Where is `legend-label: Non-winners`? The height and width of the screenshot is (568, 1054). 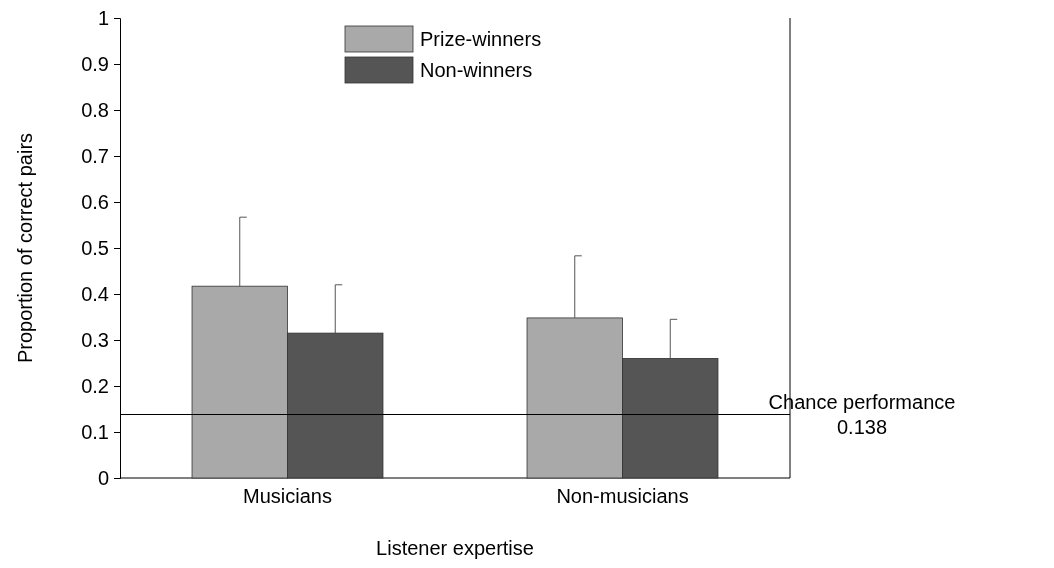
legend-label: Non-winners is located at coordinates (476, 70).